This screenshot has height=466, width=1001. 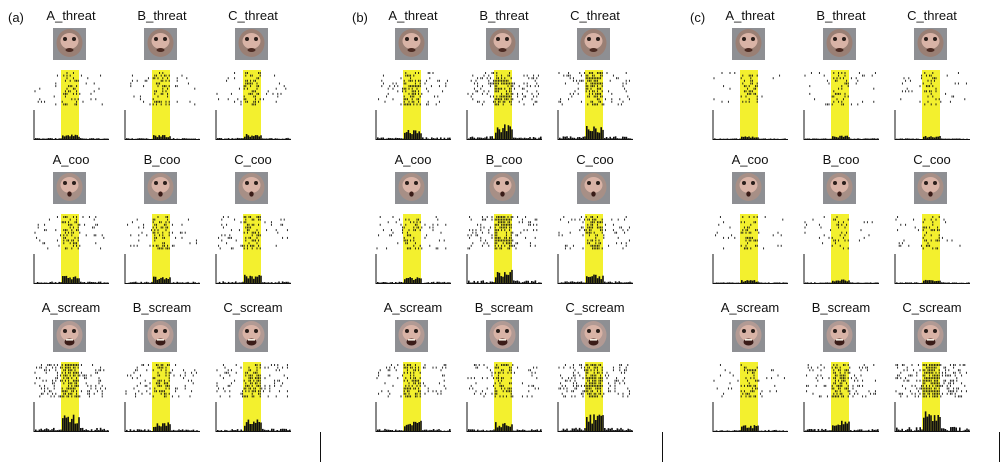 What do you see at coordinates (413, 15) in the screenshot?
I see `condition-label: A_threat` at bounding box center [413, 15].